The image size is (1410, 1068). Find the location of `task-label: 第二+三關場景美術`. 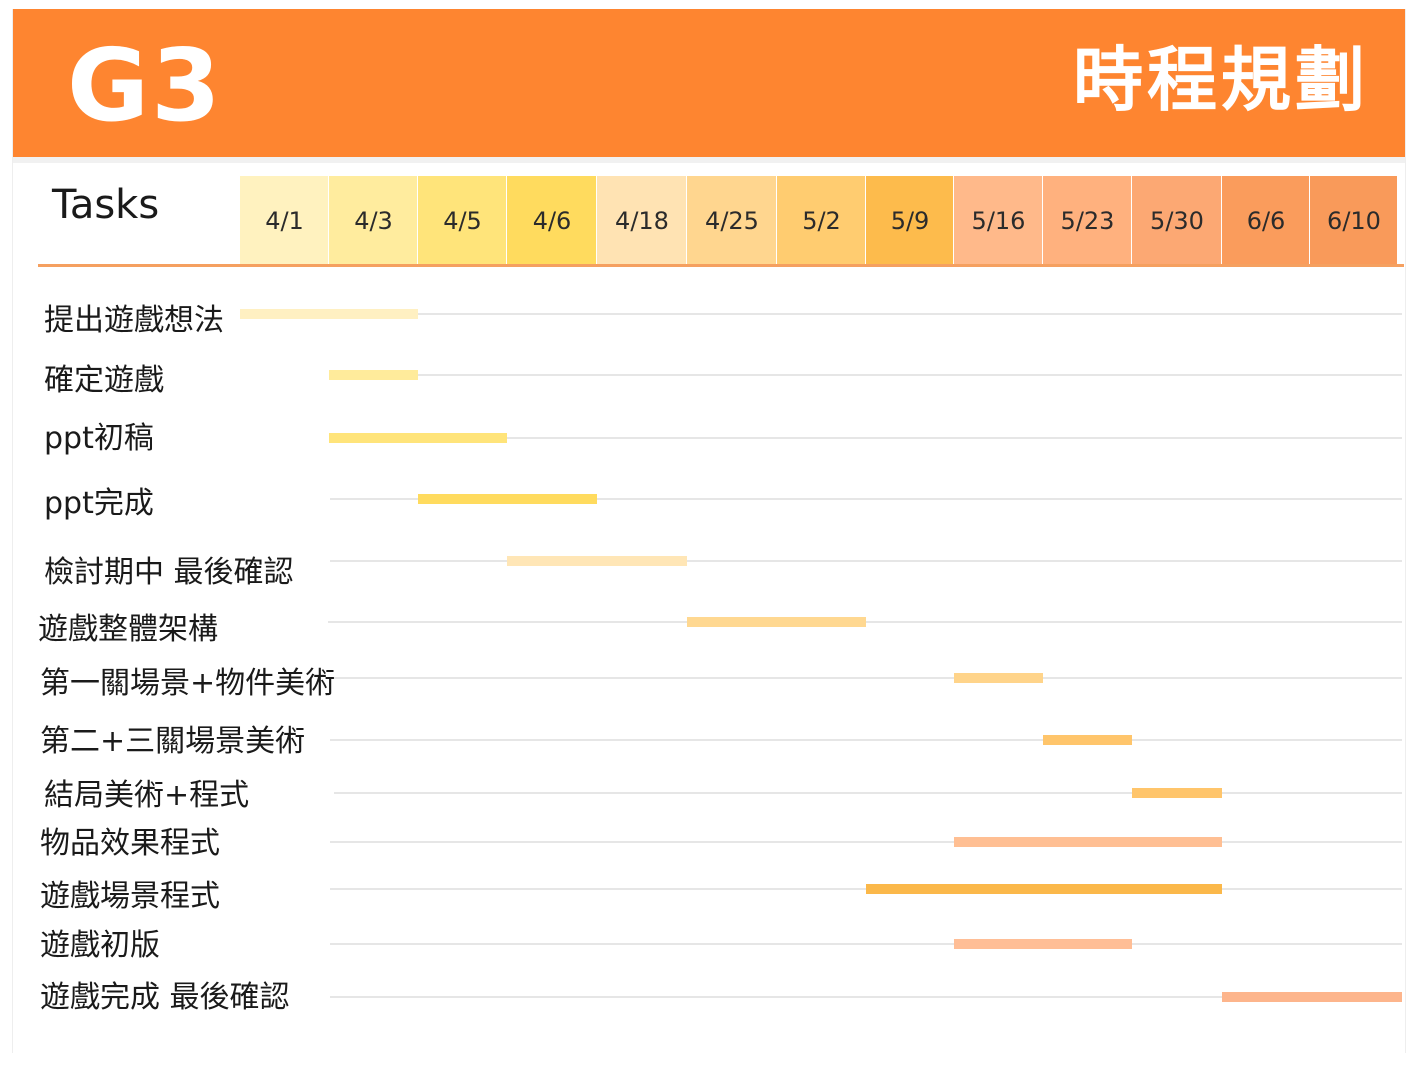

task-label: 第二+三關場景美術 is located at coordinates (172, 741).